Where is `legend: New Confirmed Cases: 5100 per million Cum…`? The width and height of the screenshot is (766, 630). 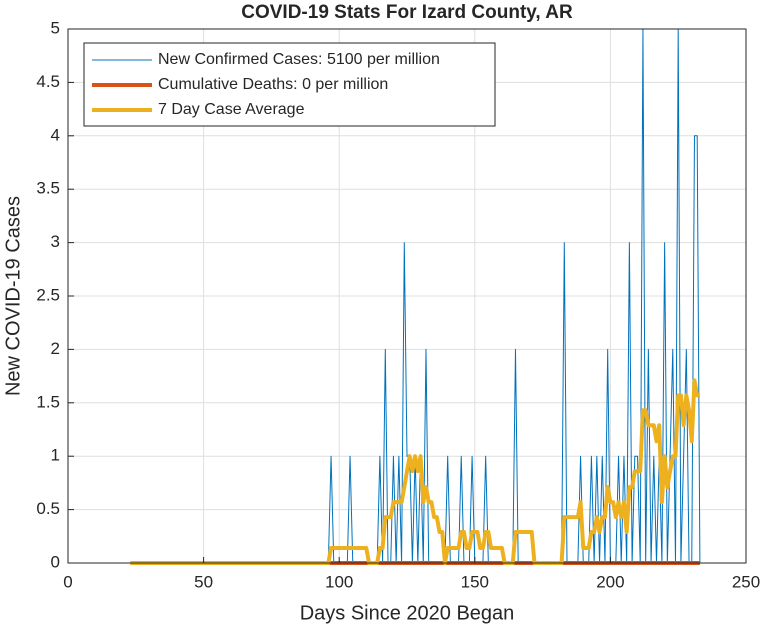
legend: New Confirmed Cases: 5100 per million Cum… is located at coordinates (289, 84).